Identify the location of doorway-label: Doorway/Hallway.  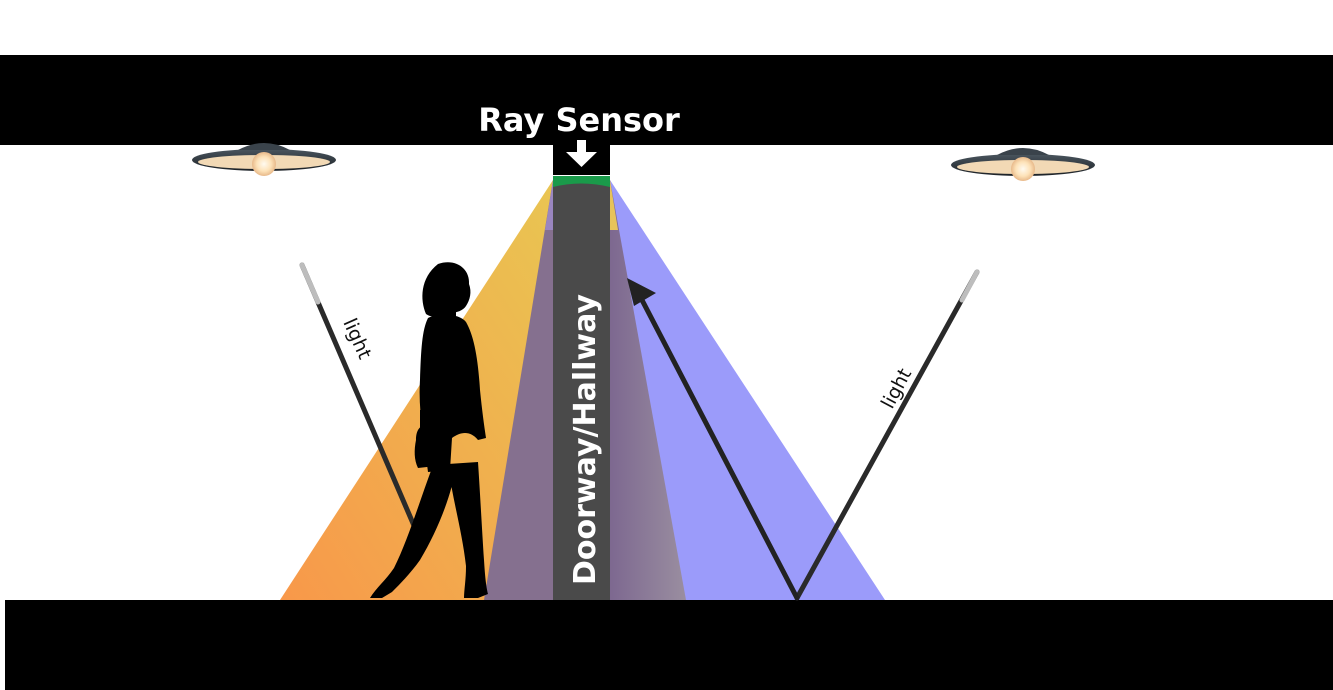
(585, 439).